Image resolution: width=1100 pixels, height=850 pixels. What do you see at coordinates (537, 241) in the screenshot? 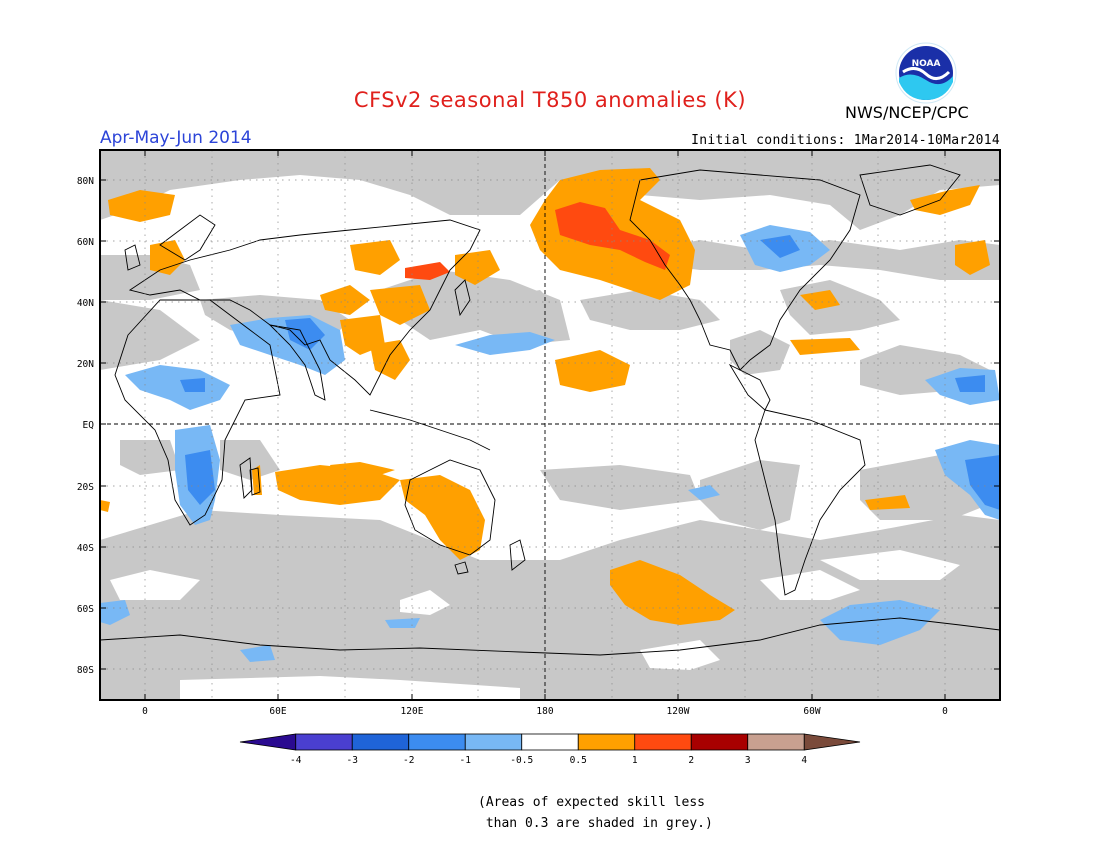
I see `strong-warm-anomaly-regions` at bounding box center [537, 241].